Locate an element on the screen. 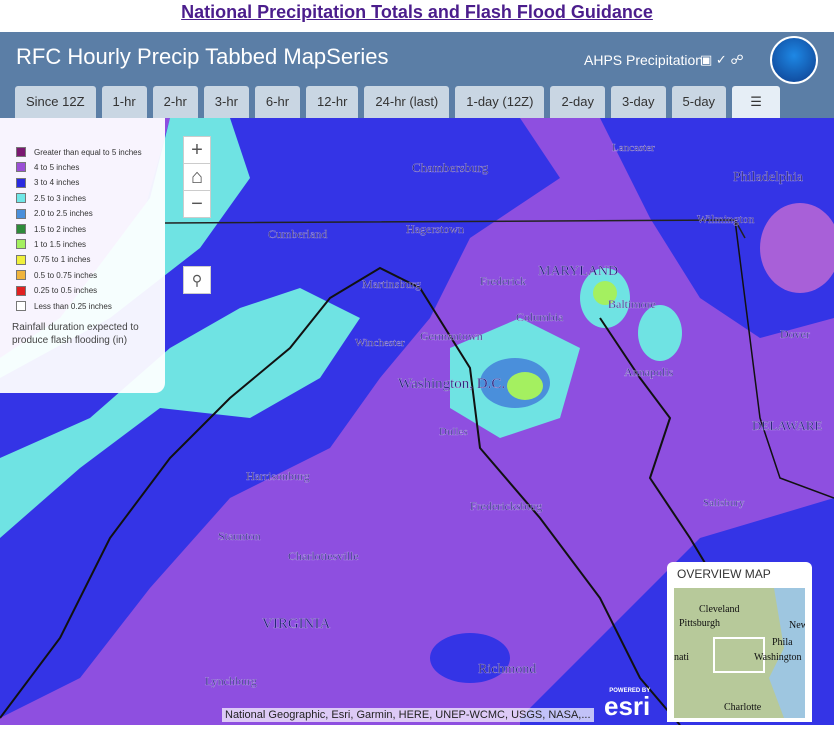  place-label: Chambersburg is located at coordinates (450, 167).